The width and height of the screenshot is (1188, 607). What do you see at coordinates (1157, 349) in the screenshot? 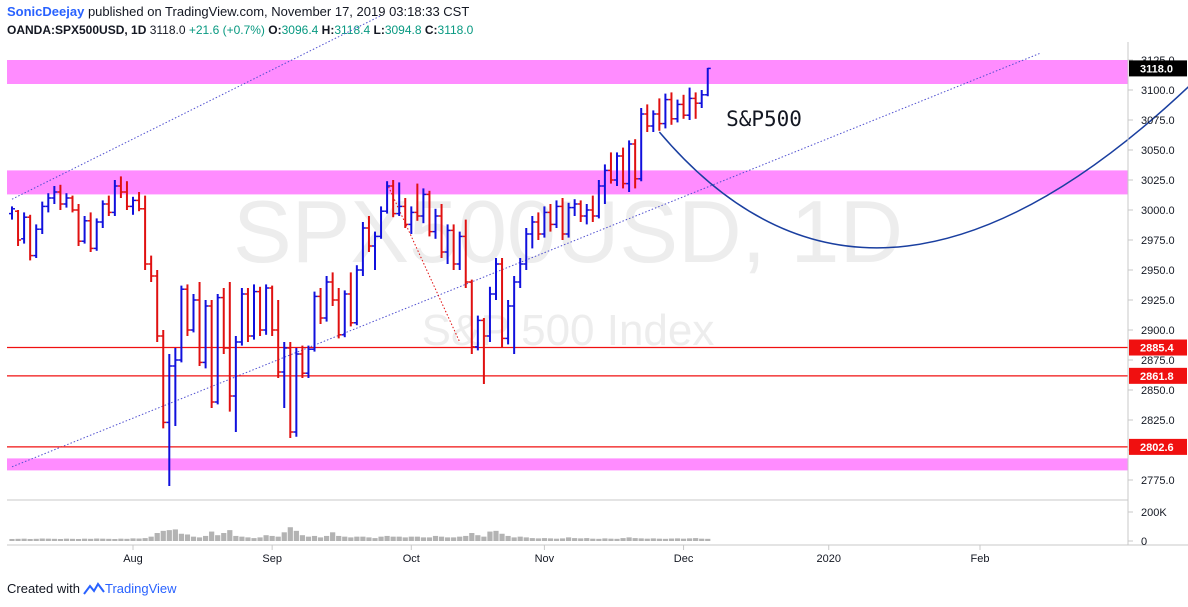
I see `level-price-label: 2885.4` at bounding box center [1157, 349].